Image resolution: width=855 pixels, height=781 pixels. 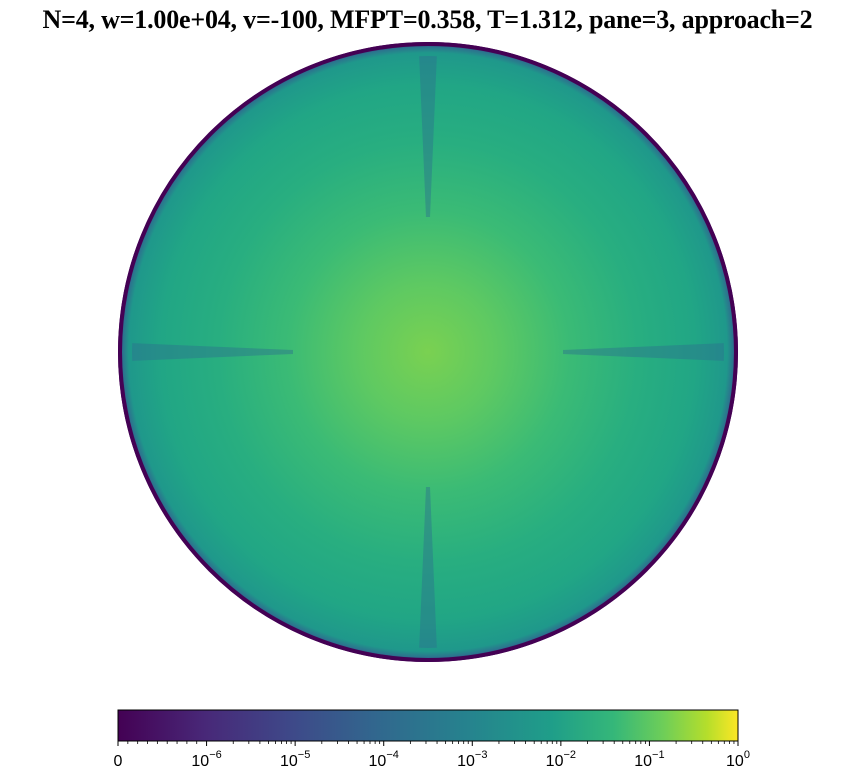 What do you see at coordinates (384, 759) in the screenshot?
I see `colorbar-tick-label-3: 10⁻⁴` at bounding box center [384, 759].